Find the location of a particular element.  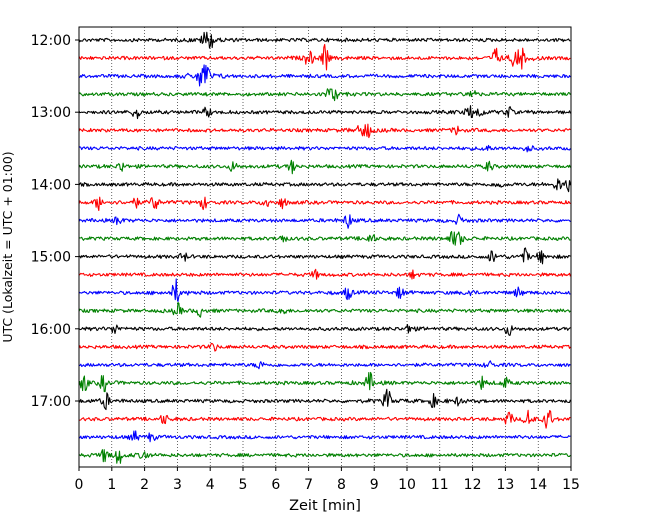

y-tick-label-5: 17:00 is located at coordinates (51, 402).